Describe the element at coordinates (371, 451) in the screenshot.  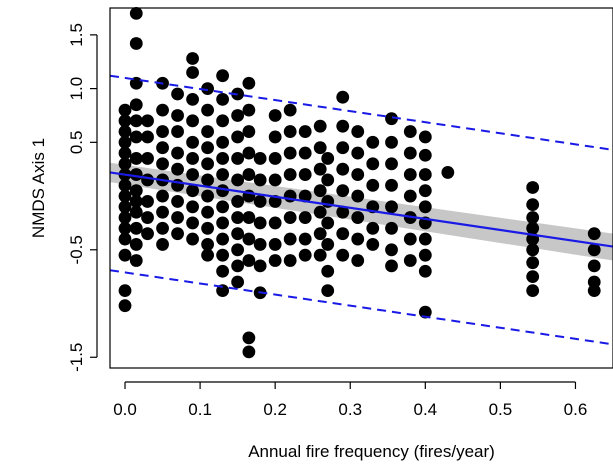
I see `x-axis-title: Annual fire frequency (fires/year)` at that location.